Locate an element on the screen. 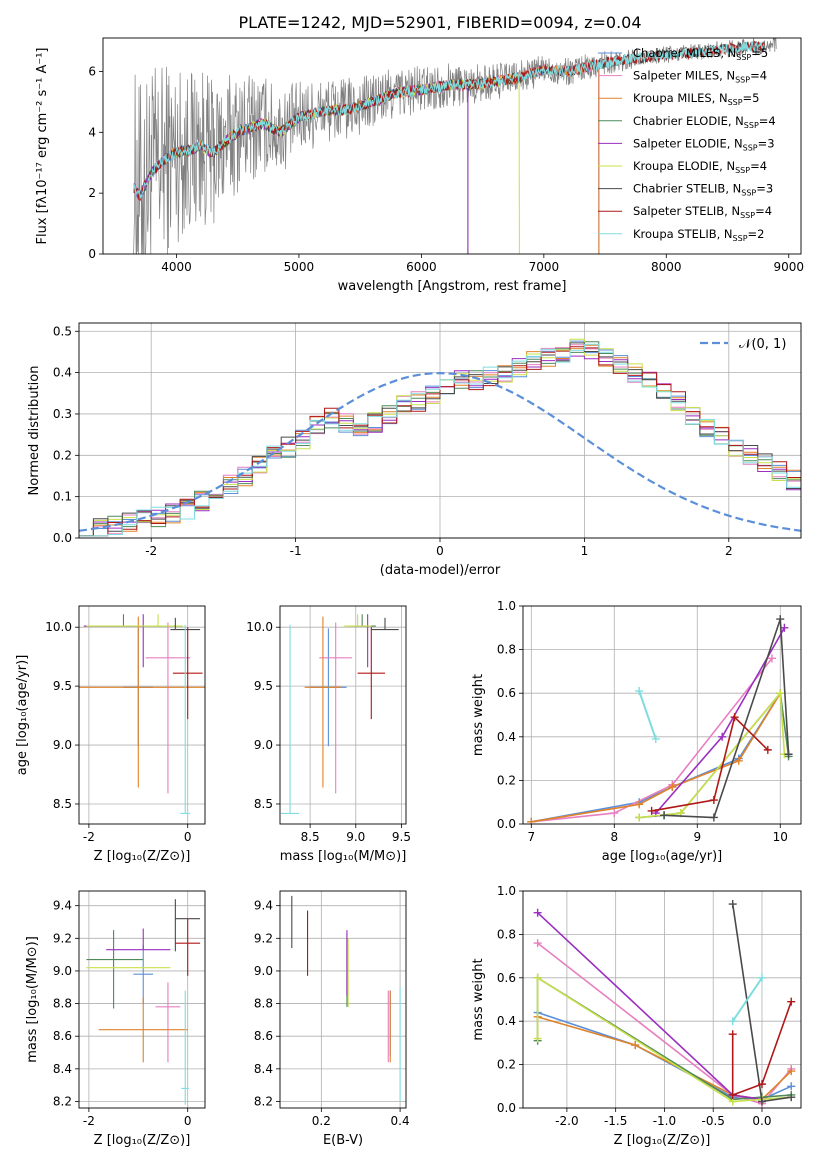 The width and height of the screenshot is (819, 1170). y-tick-label: 9.0 is located at coordinates (263, 745).